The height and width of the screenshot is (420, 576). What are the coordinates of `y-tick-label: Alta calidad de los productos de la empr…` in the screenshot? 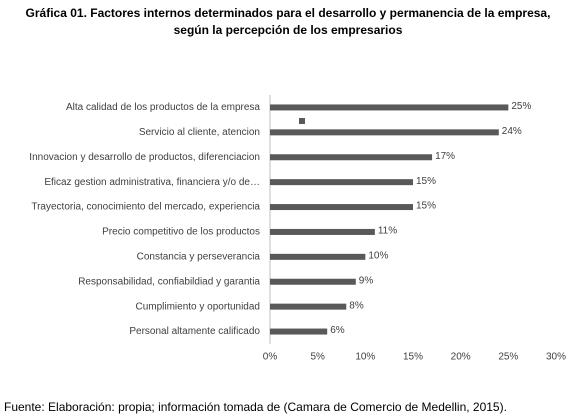 It's located at (163, 107).